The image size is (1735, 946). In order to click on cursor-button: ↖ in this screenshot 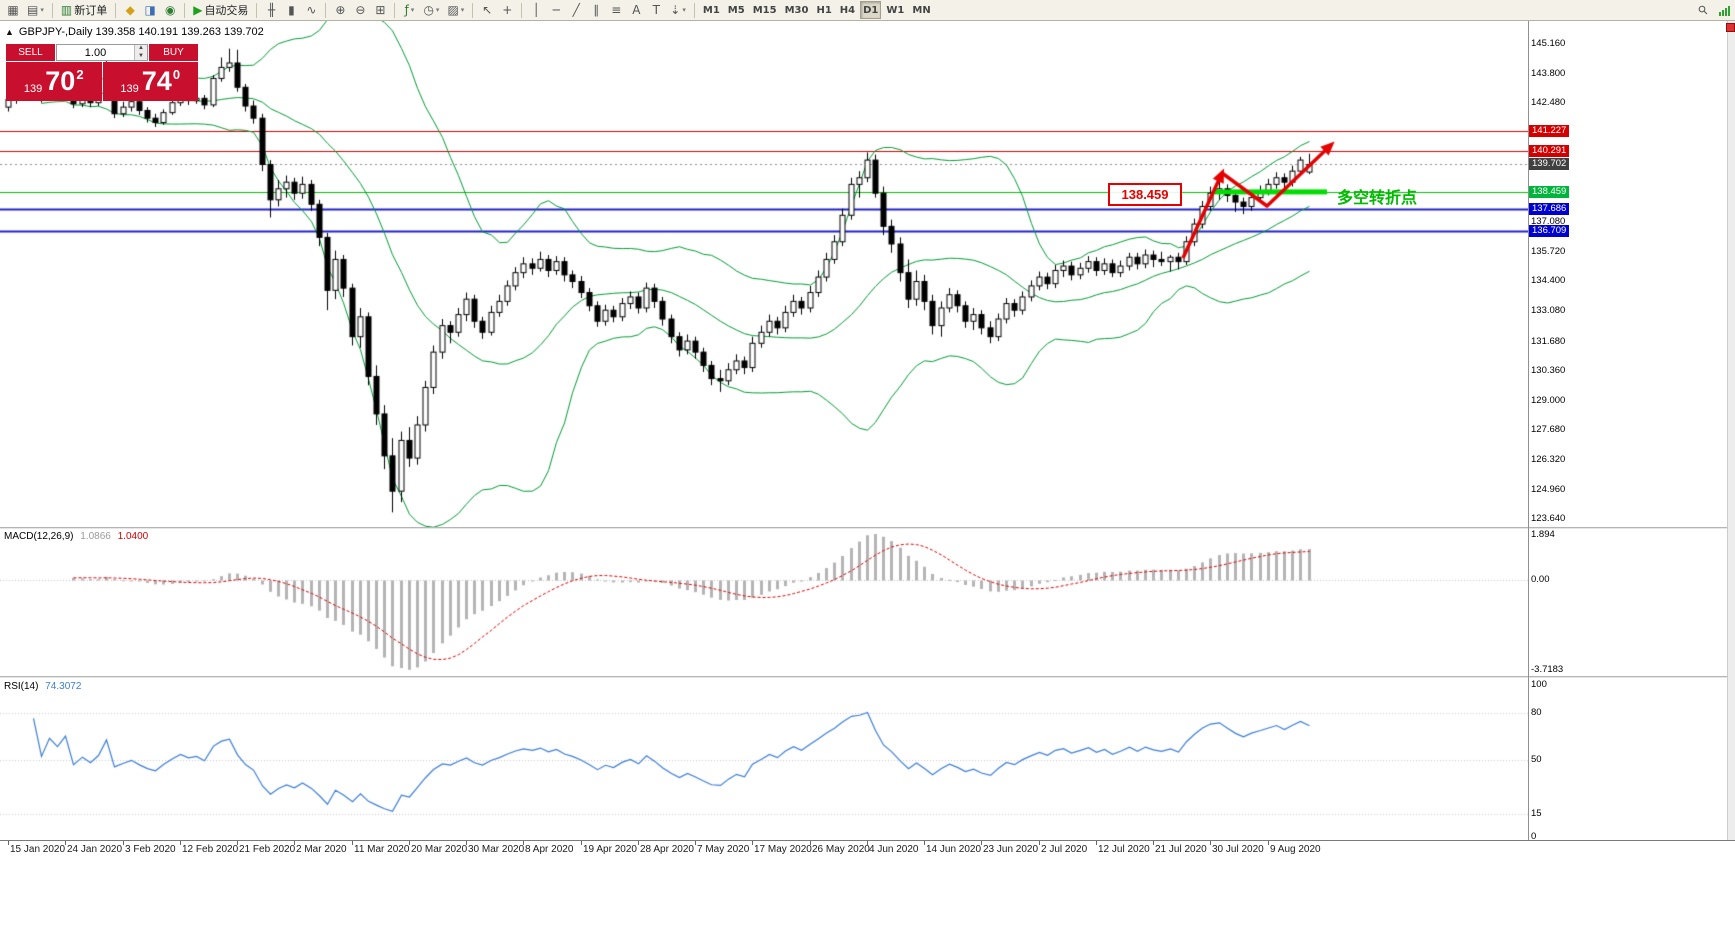, I will do `click(487, 10)`.